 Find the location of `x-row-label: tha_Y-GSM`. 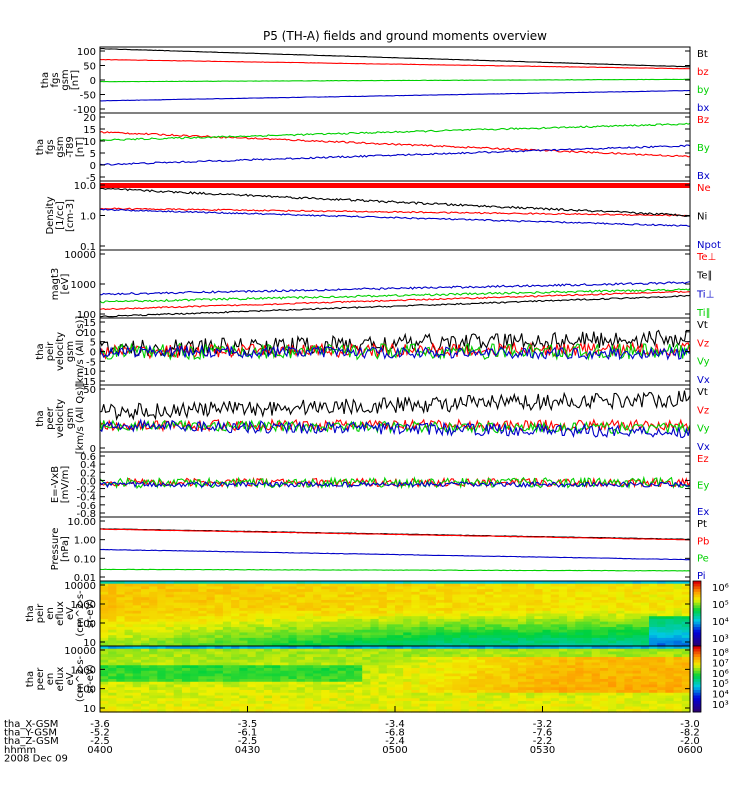

x-row-label: tha_Y-GSM is located at coordinates (30, 733).